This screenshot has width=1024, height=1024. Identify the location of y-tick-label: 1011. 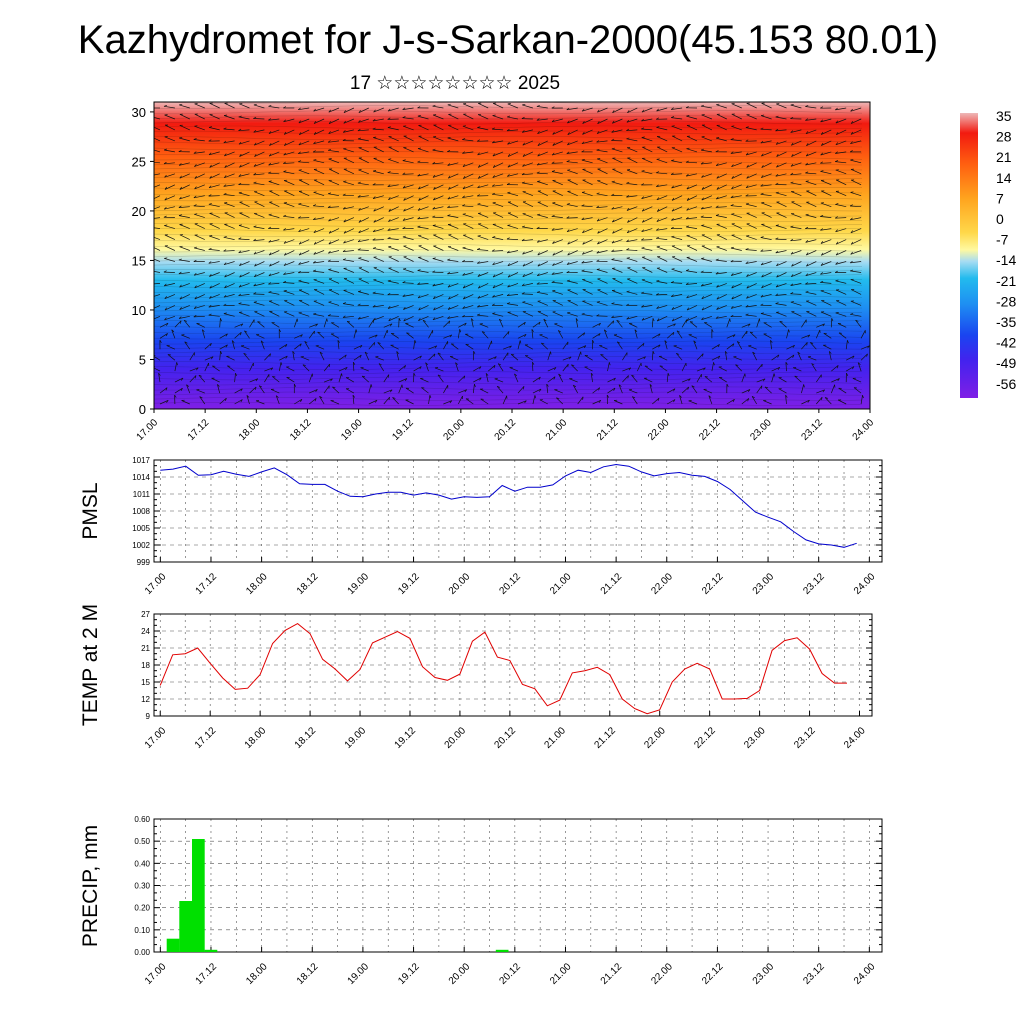
(142, 494).